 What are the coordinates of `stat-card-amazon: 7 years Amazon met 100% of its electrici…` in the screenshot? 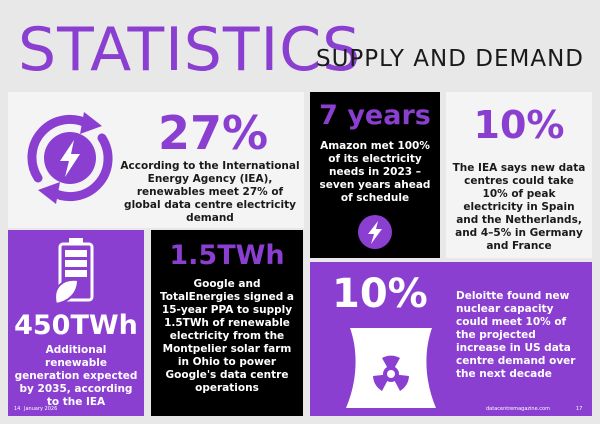 It's located at (375, 175).